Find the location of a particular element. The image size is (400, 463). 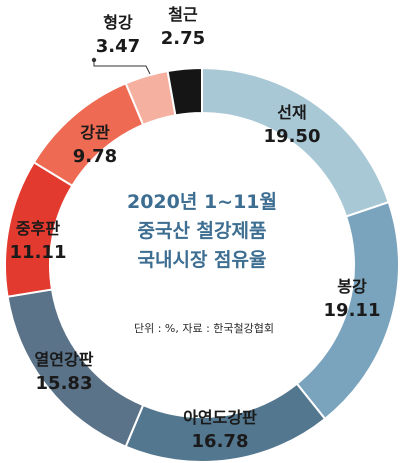

slice-value-label-1: 19.11 is located at coordinates (352, 310).